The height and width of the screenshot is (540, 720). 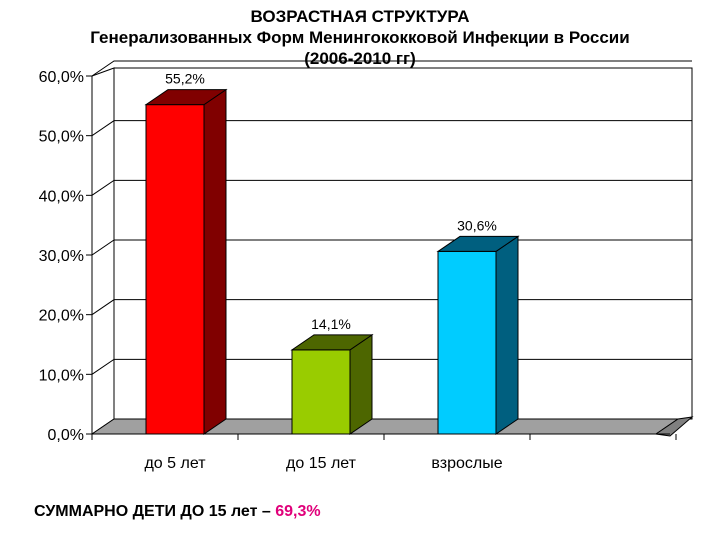 What do you see at coordinates (155, 511) in the screenshot?
I see `summary-text: СУММАРНО ДЕТИ ДО 15 лет –` at bounding box center [155, 511].